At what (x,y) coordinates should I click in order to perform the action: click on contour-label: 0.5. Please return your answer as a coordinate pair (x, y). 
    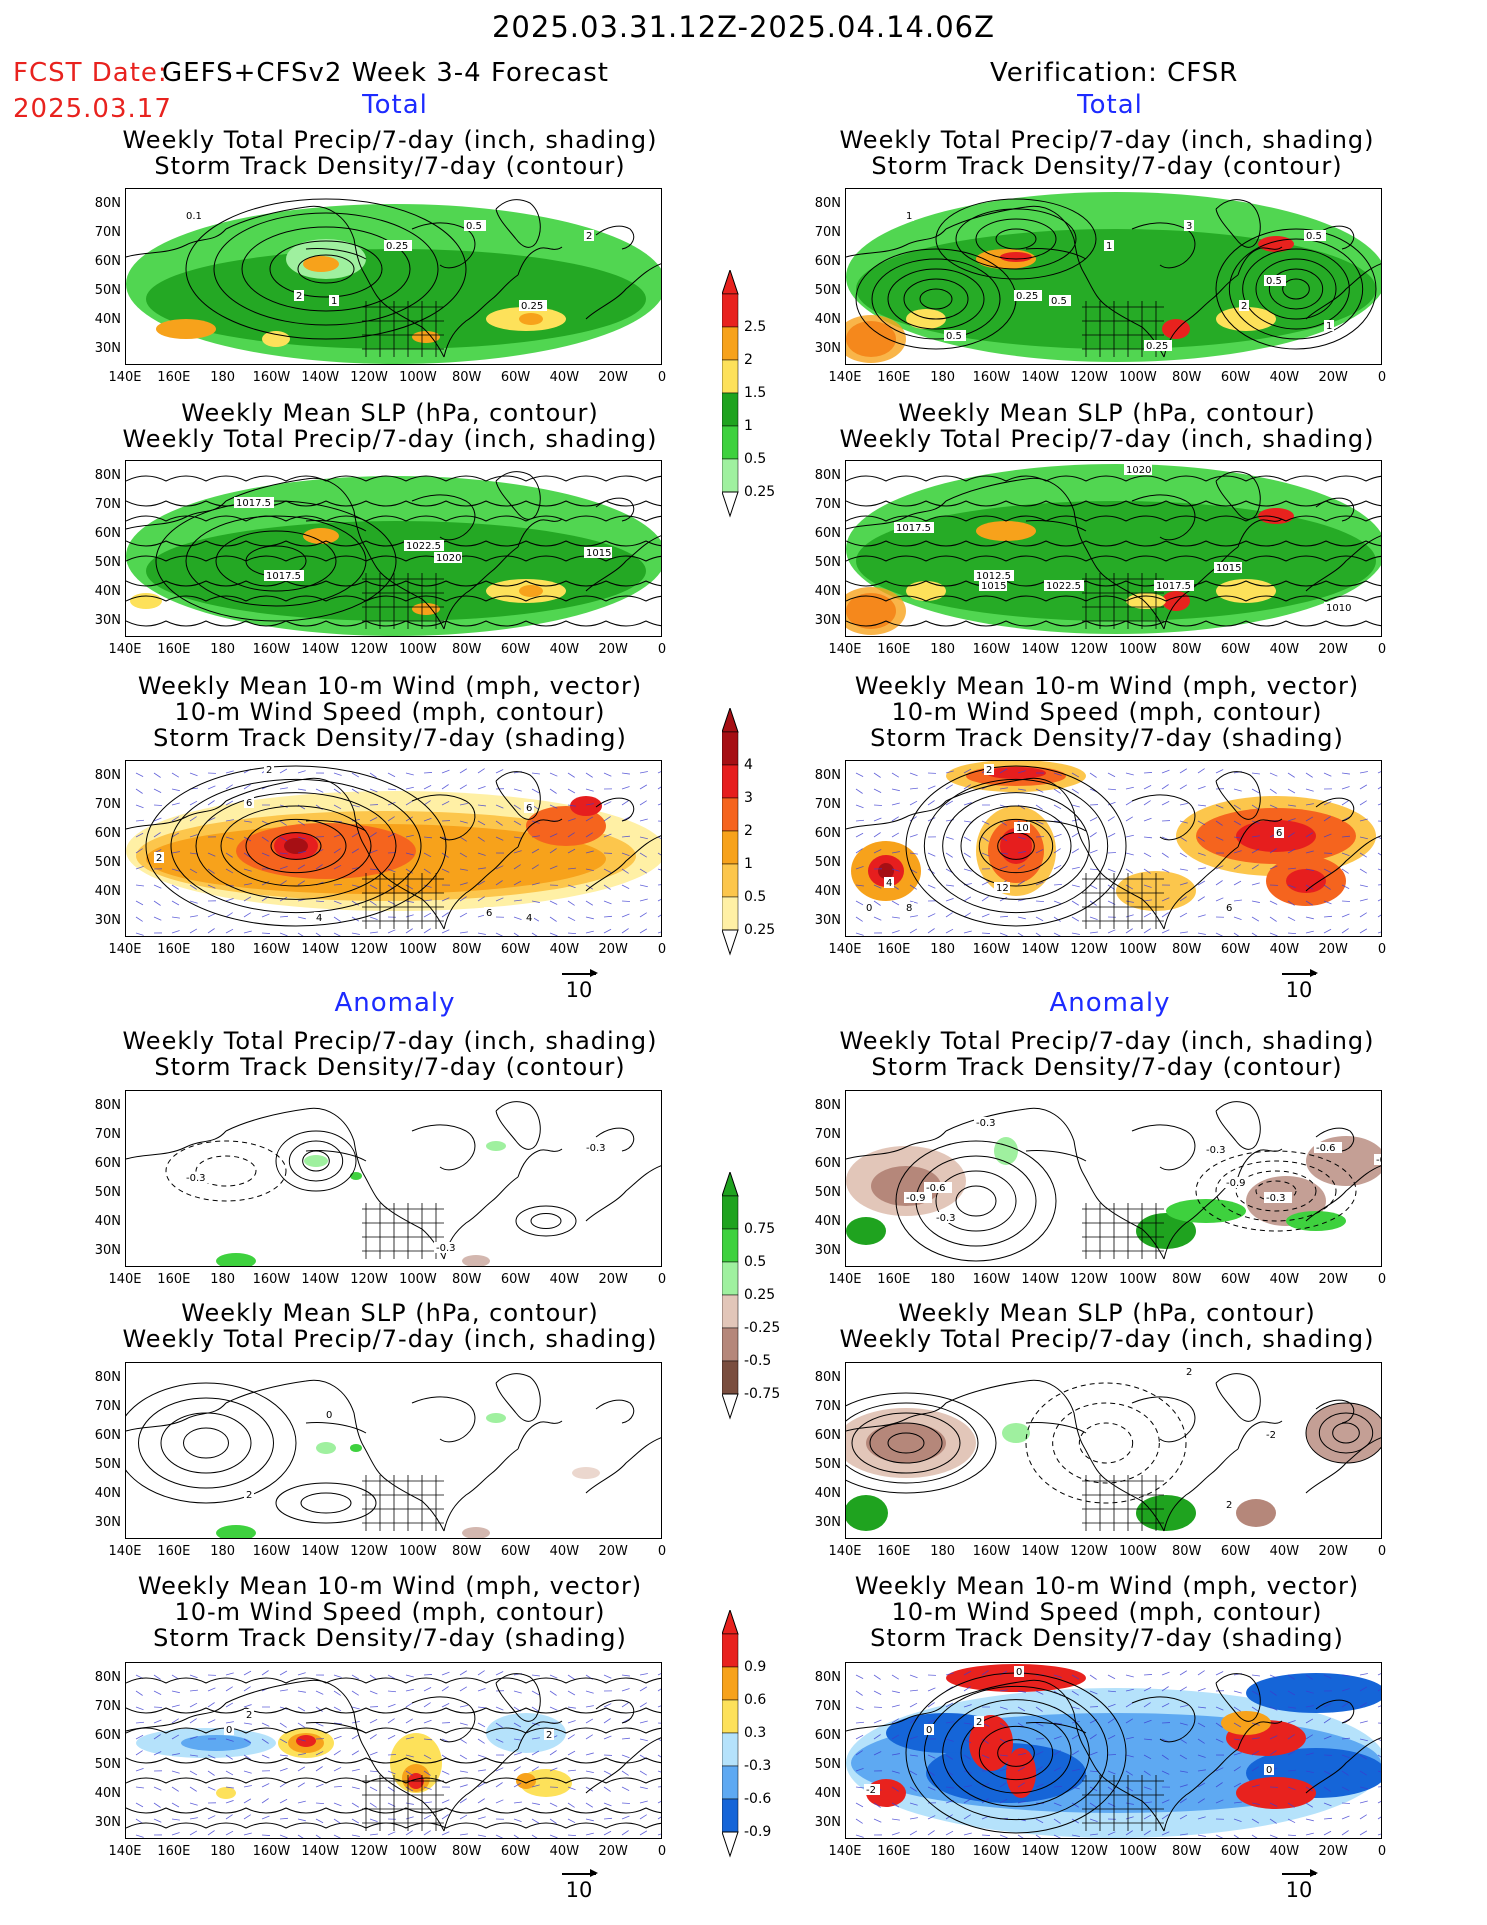
    Looking at the image, I should click on (474, 226).